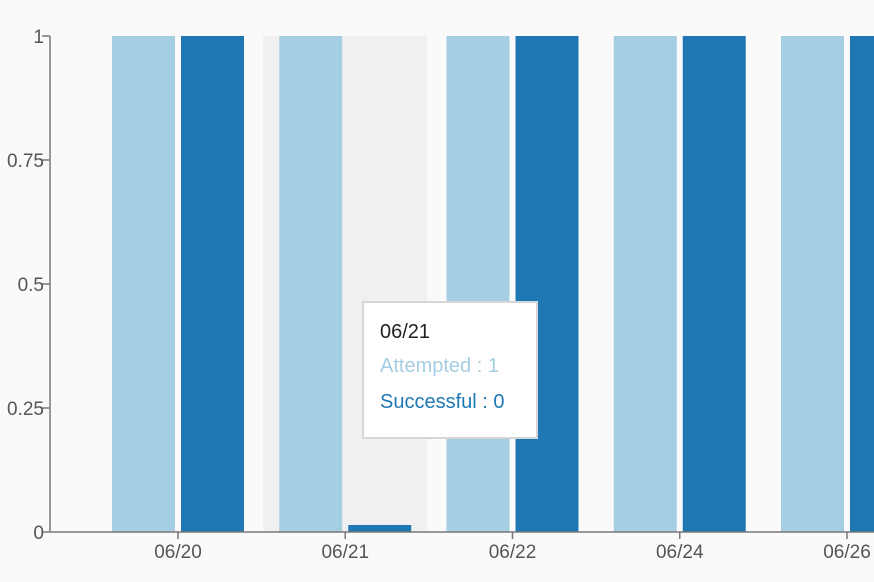  Describe the element at coordinates (847, 552) in the screenshot. I see `x-tick-label: 06/26` at that location.